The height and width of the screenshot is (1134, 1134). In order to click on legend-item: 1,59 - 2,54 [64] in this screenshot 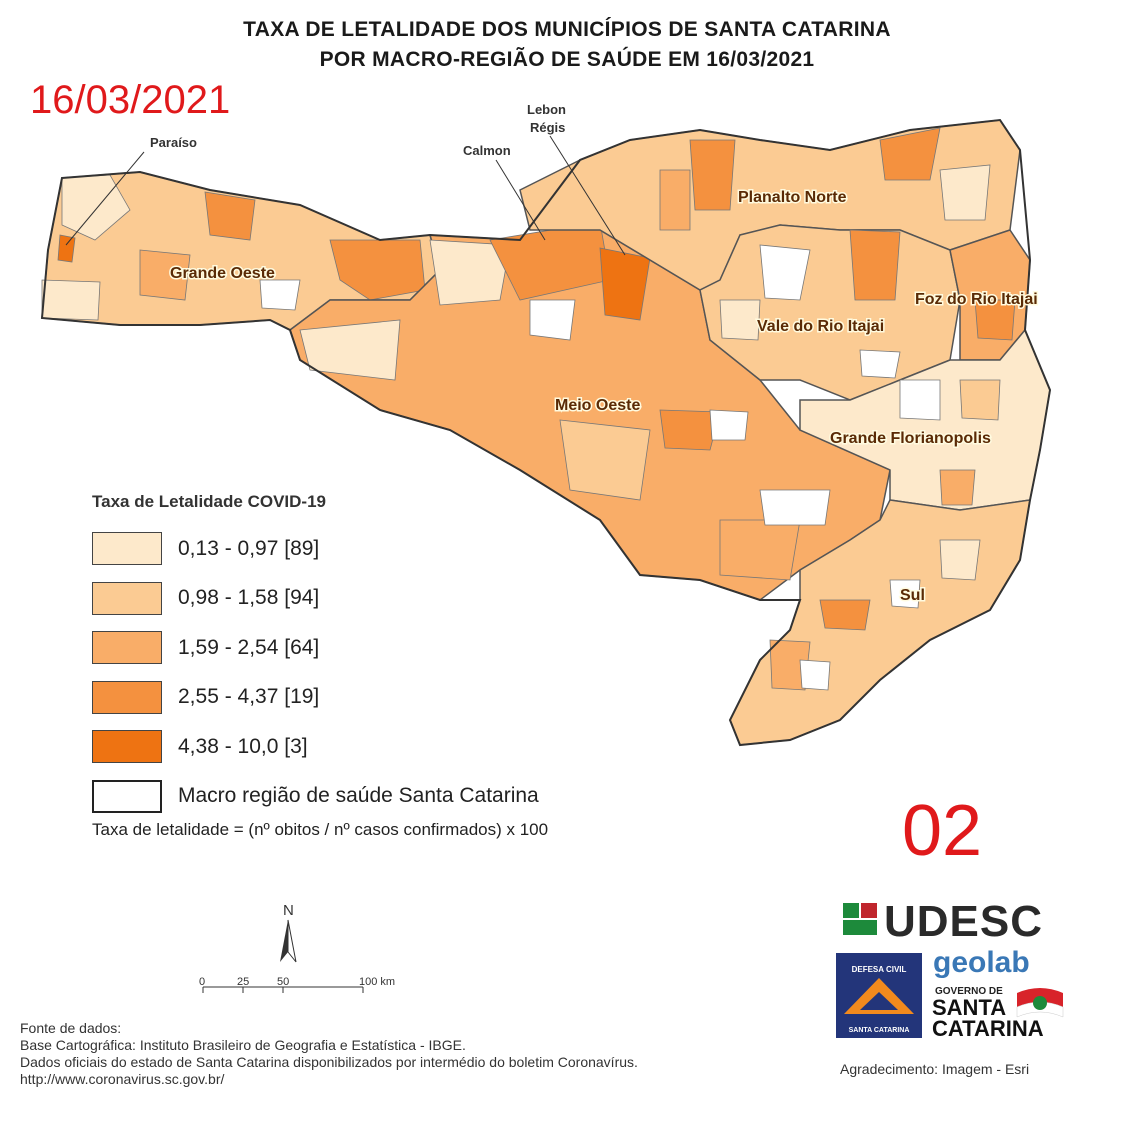, I will do `click(315, 648)`.